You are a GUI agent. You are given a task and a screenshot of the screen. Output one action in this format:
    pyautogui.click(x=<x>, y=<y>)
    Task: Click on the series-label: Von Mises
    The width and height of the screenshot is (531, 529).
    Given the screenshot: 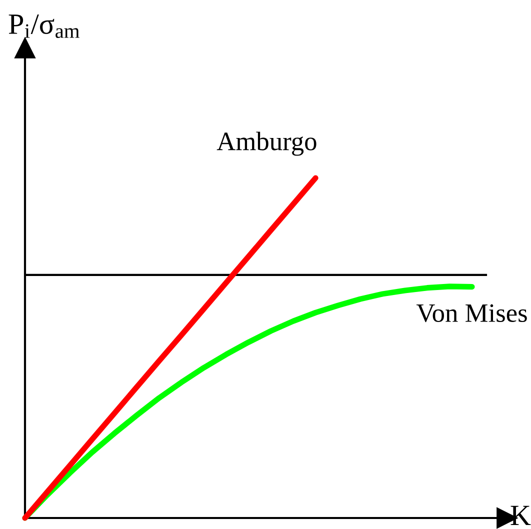 What is the action you would take?
    pyautogui.click(x=471, y=313)
    